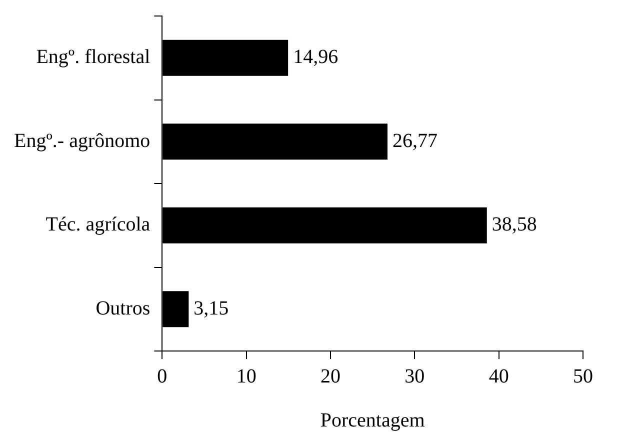 The height and width of the screenshot is (439, 637). I want to click on x-tick-label: 40, so click(498, 376).